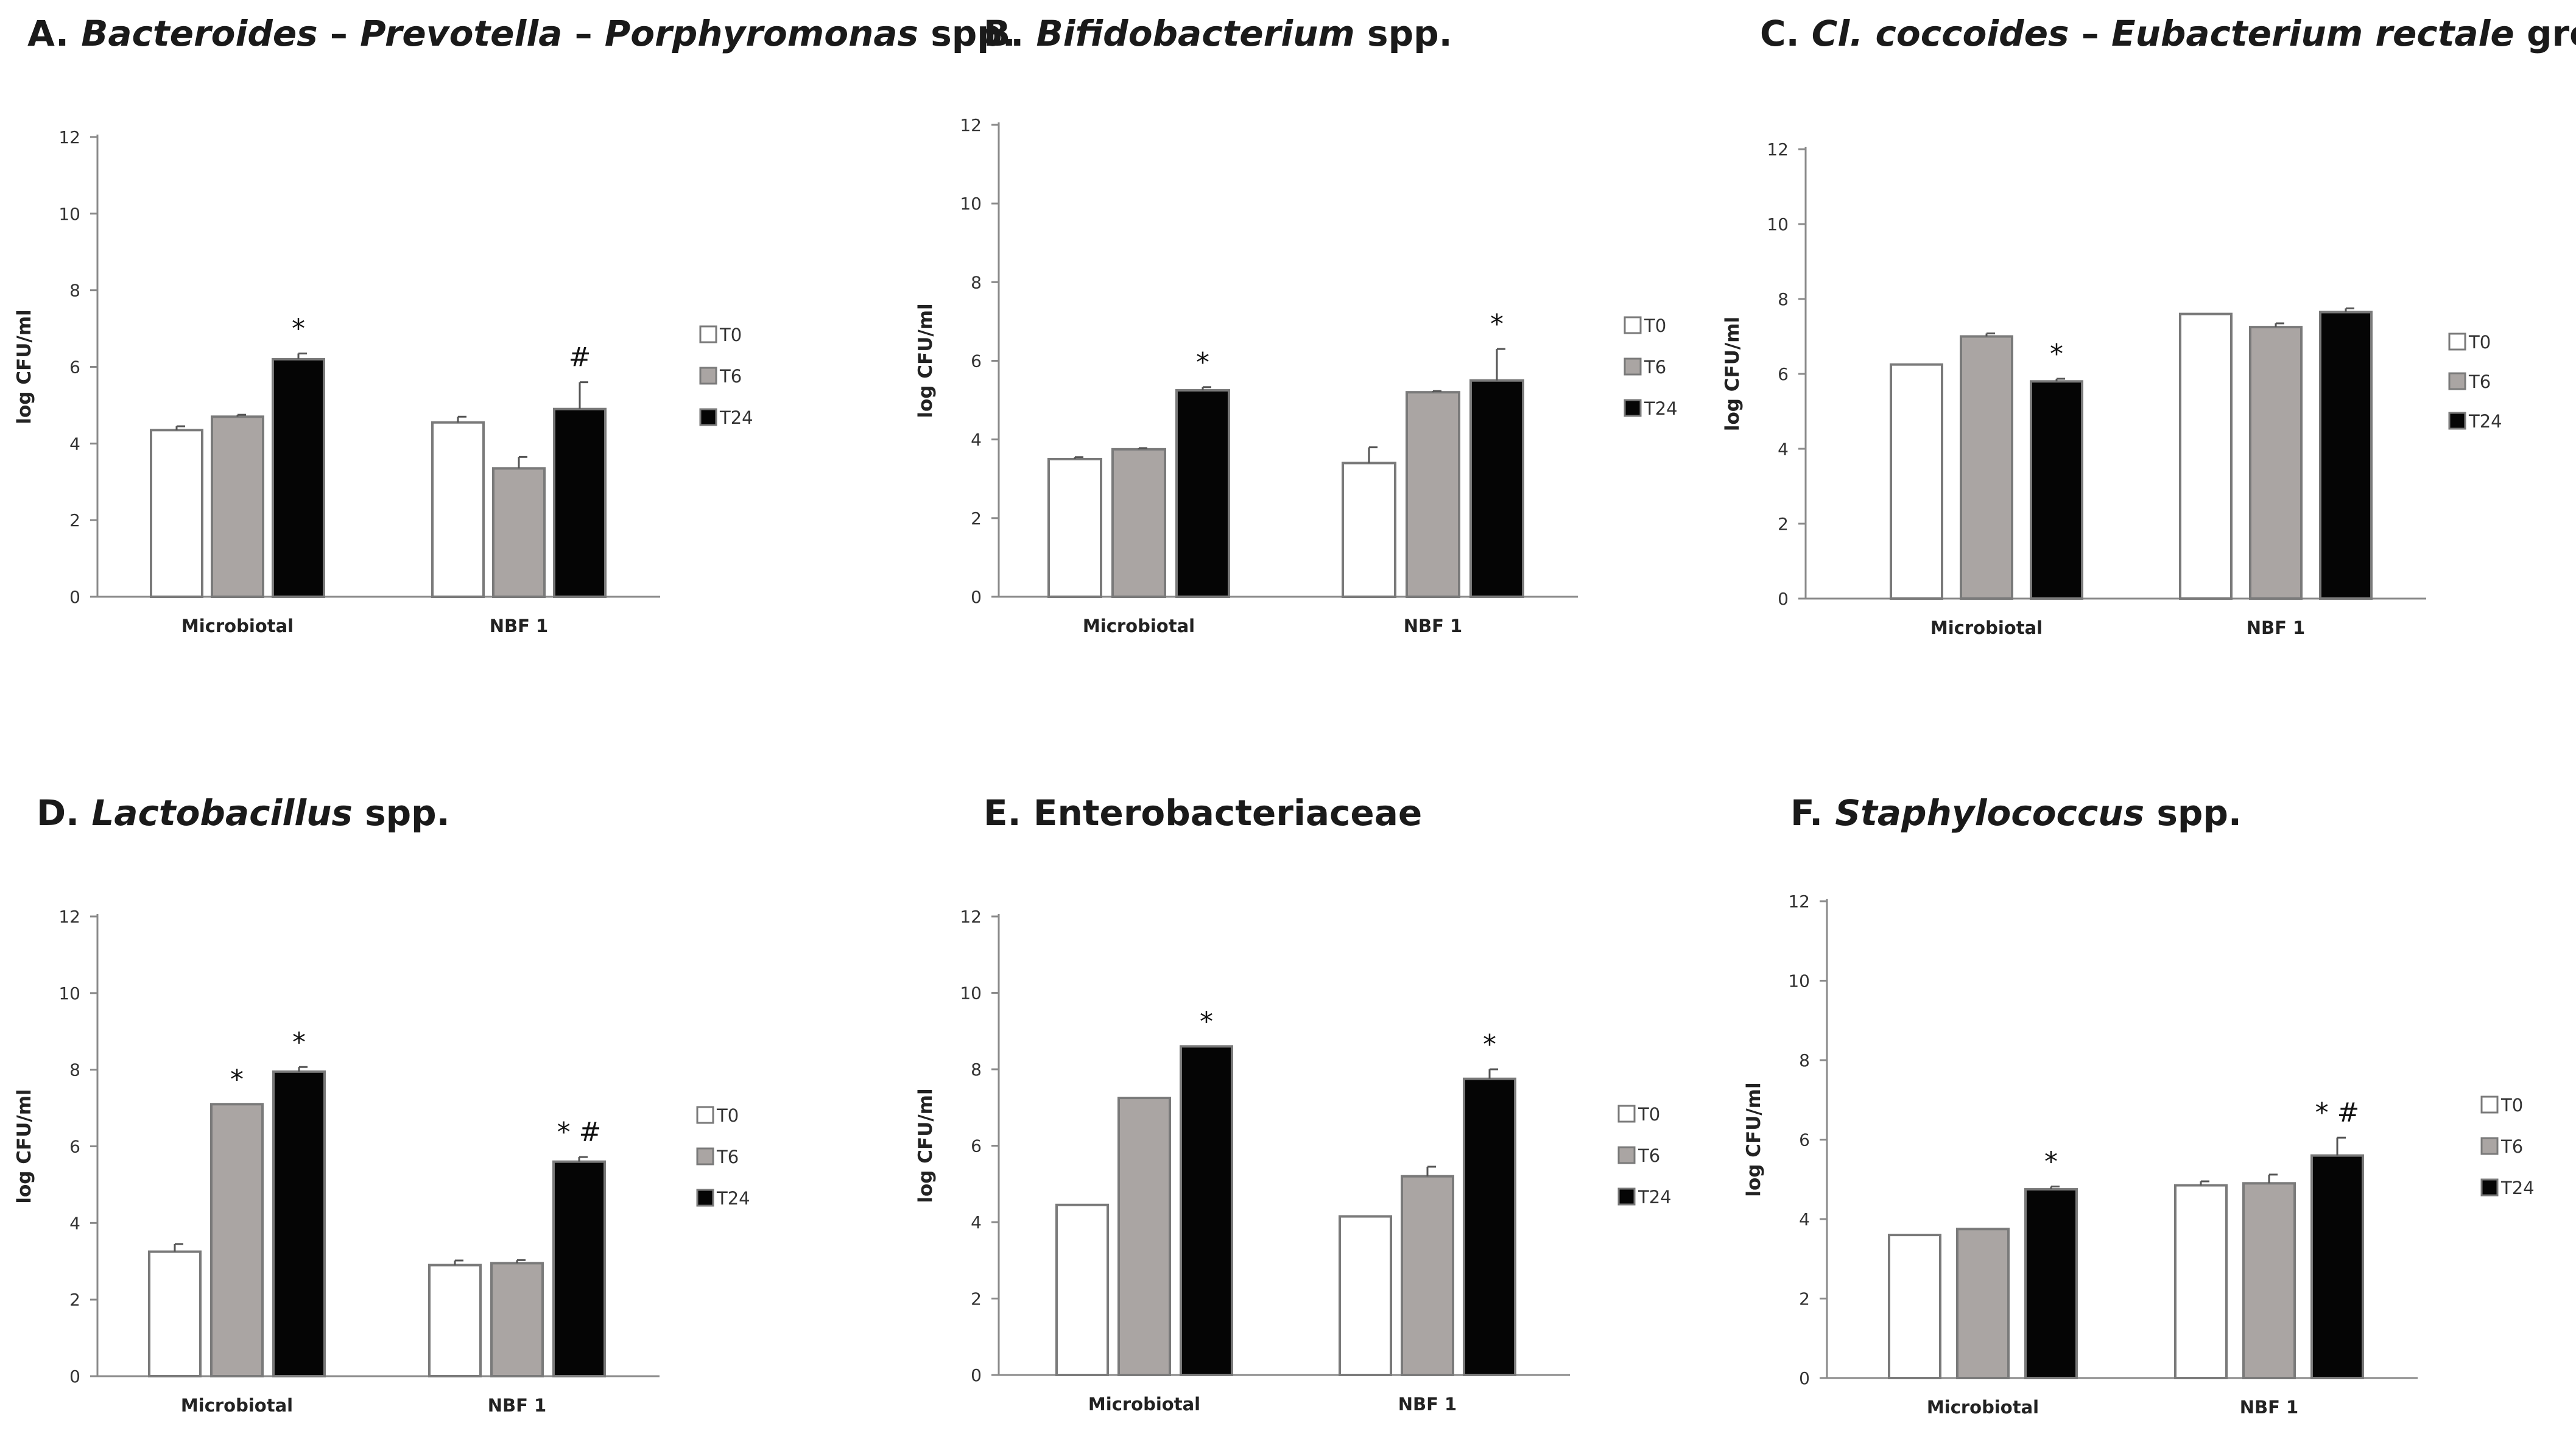 This screenshot has width=2576, height=1431. I want to click on title-part: E. Enterobacteriaceae, so click(1203, 813).